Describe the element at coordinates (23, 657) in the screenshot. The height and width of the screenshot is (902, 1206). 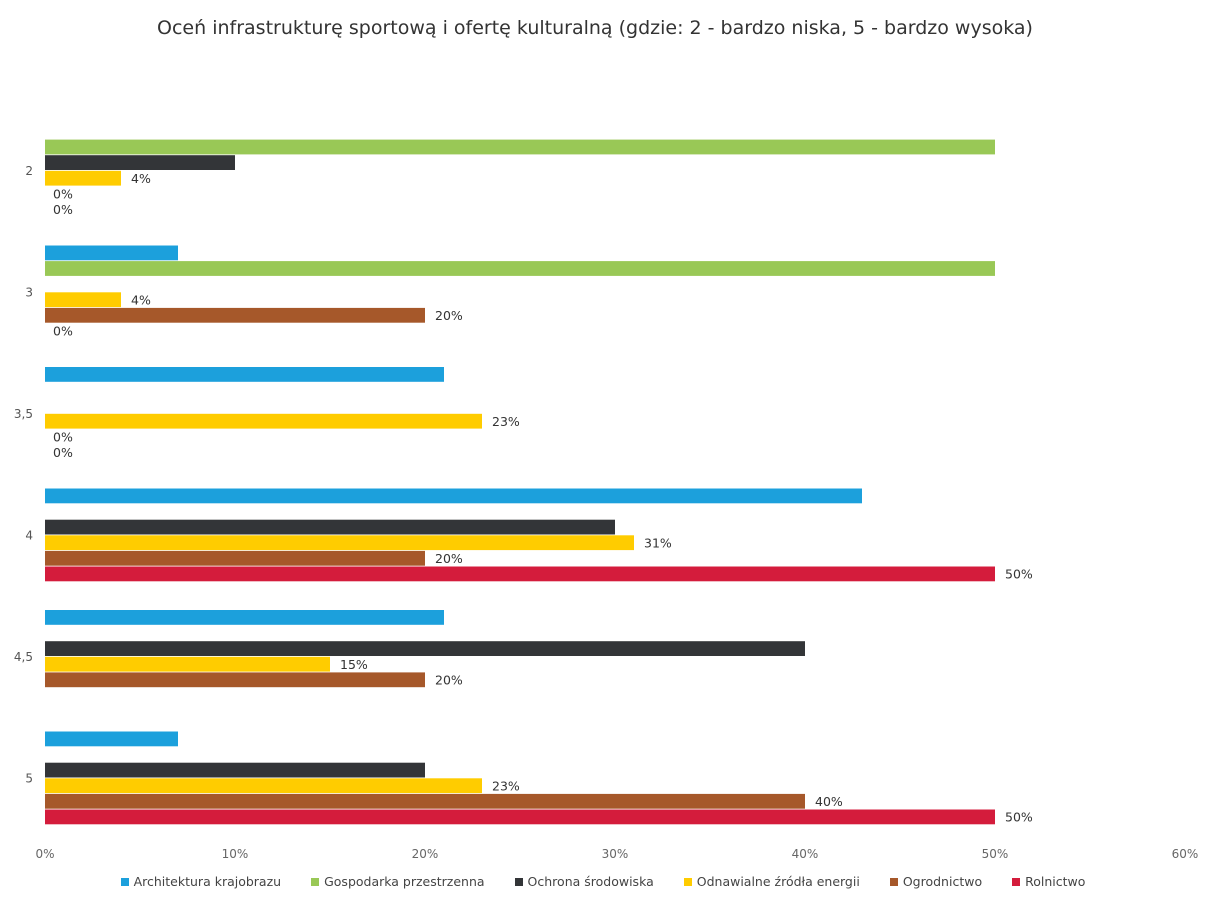
I see `y-tick-label: 4,5` at that location.